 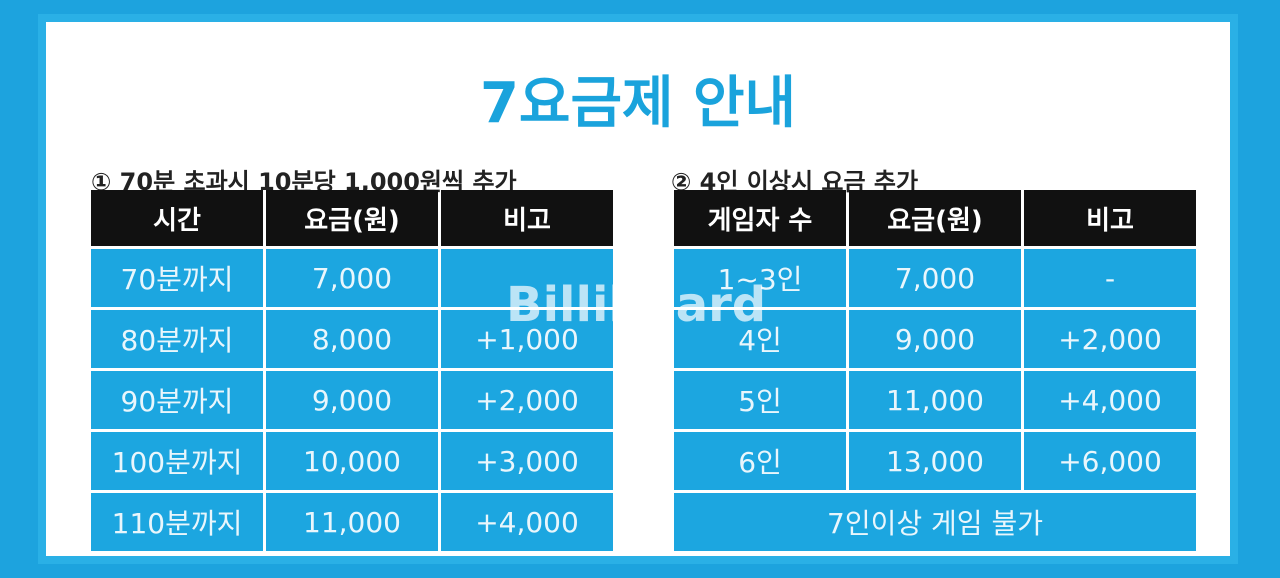 I want to click on header-row: 시간 요금(원) 비고, so click(x=352, y=218).